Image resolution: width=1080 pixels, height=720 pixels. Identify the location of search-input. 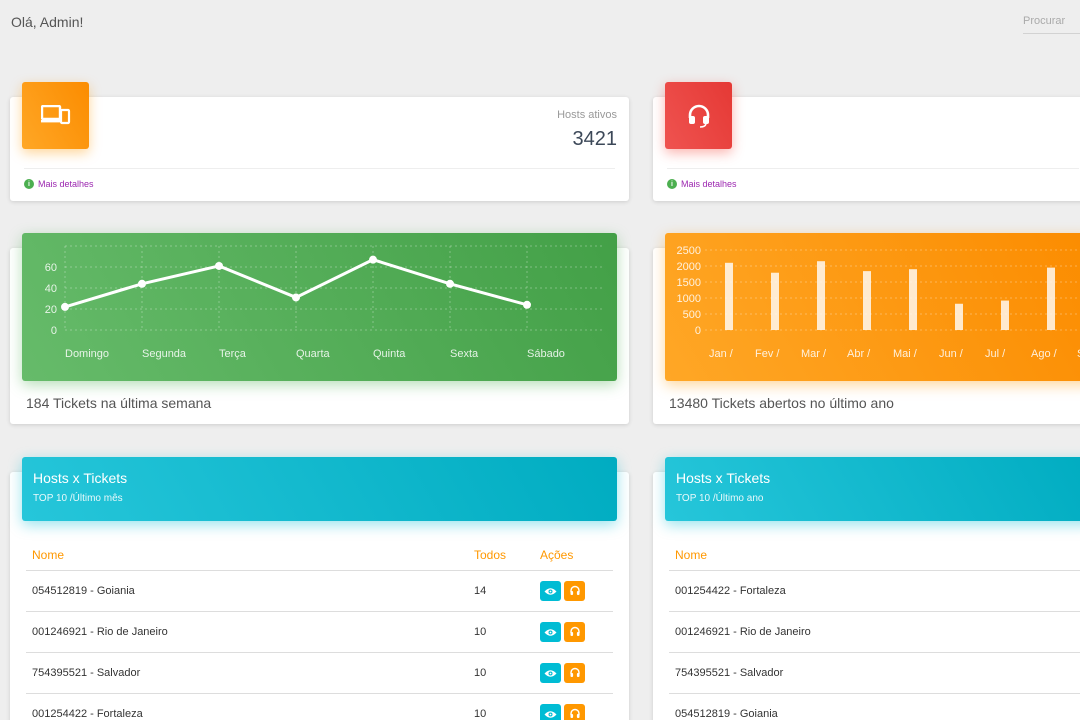
(1051, 21).